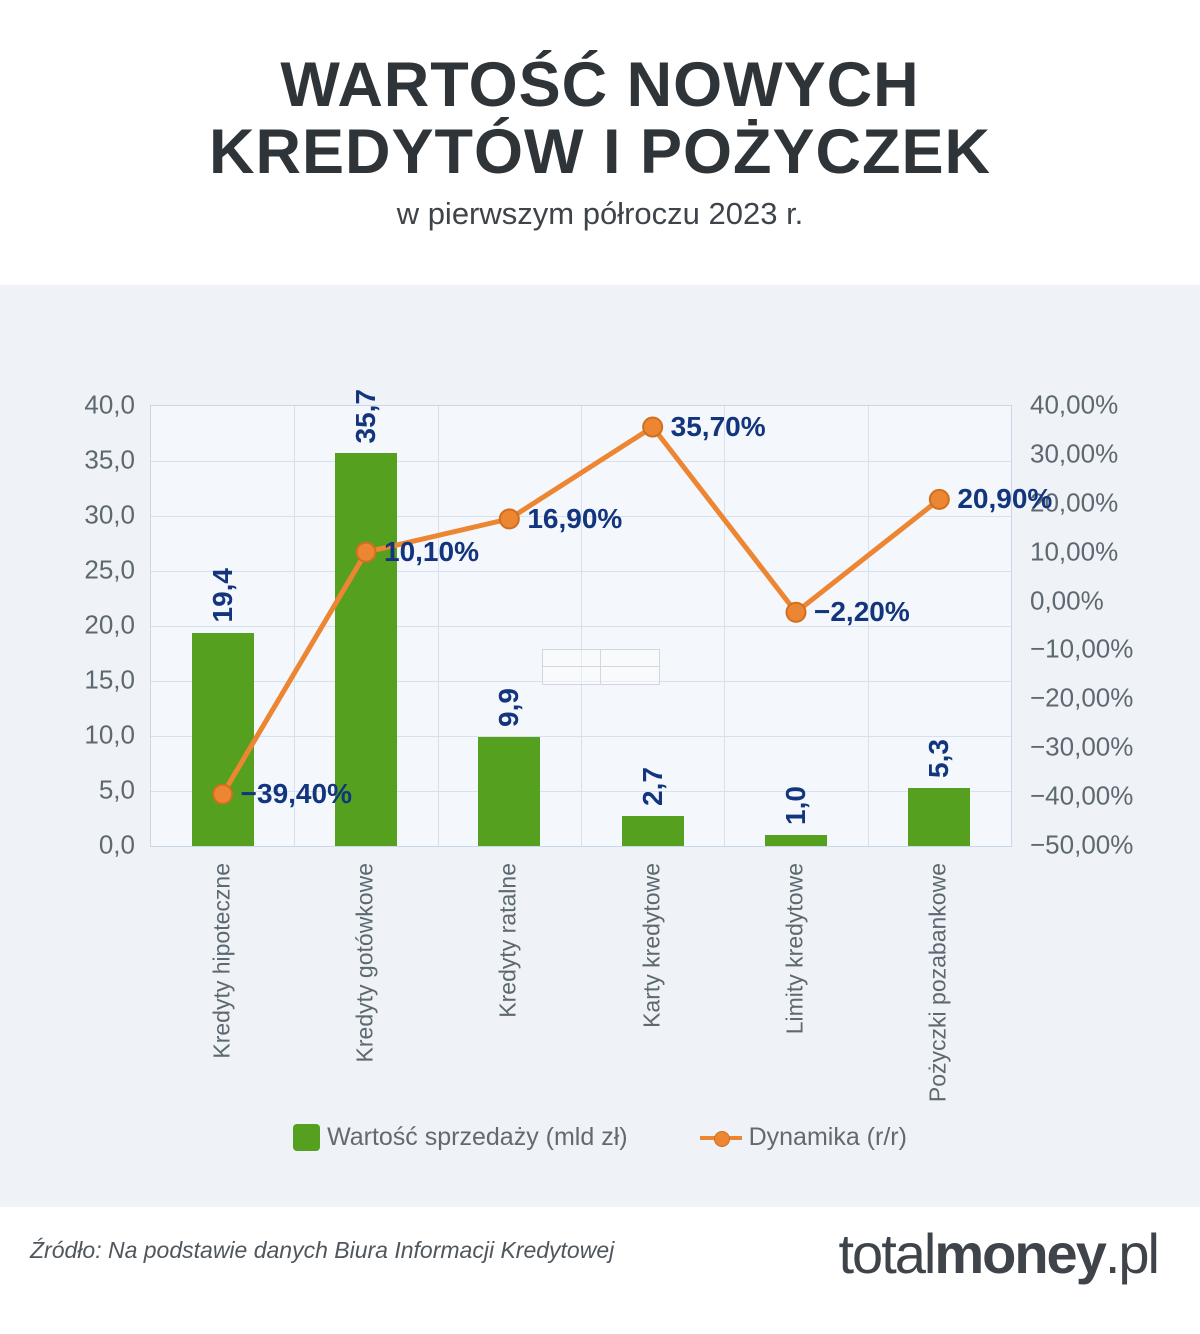 Image resolution: width=1200 pixels, height=1334 pixels. What do you see at coordinates (364, 963) in the screenshot?
I see `category-label: Kredyty gotówkowe` at bounding box center [364, 963].